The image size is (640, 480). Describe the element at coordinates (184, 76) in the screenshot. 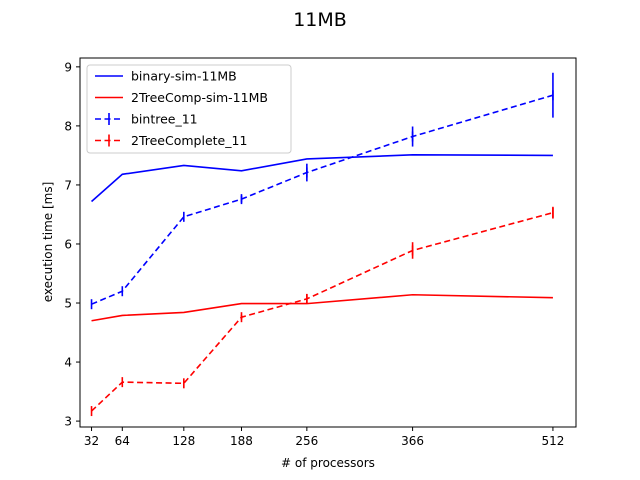

I see `legend-label-1: binary-sim-11MB` at that location.